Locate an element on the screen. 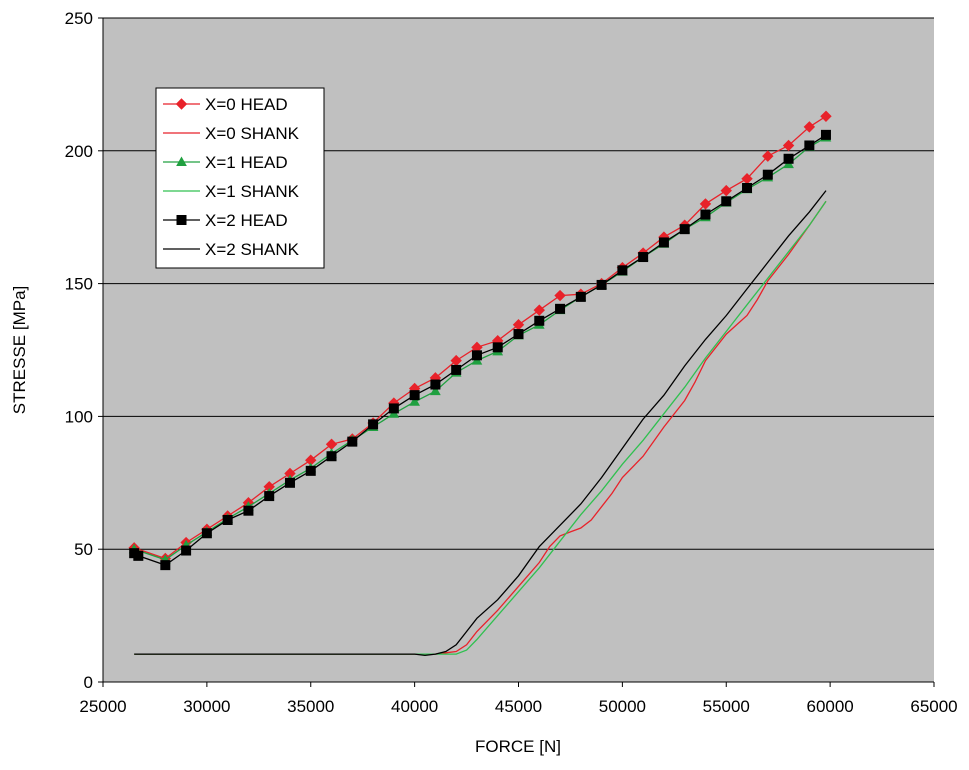 This screenshot has width=969, height=770. x-tick-label: 60000 is located at coordinates (829, 706).